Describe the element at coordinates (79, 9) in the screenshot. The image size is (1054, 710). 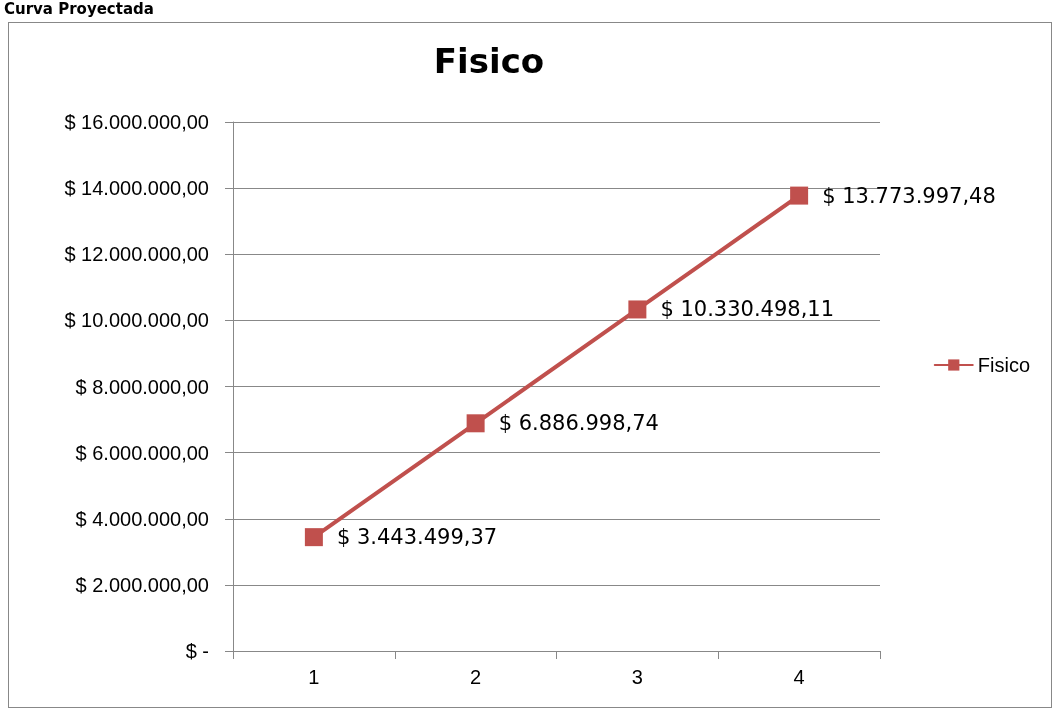
I see `text: Curva Proyectada` at that location.